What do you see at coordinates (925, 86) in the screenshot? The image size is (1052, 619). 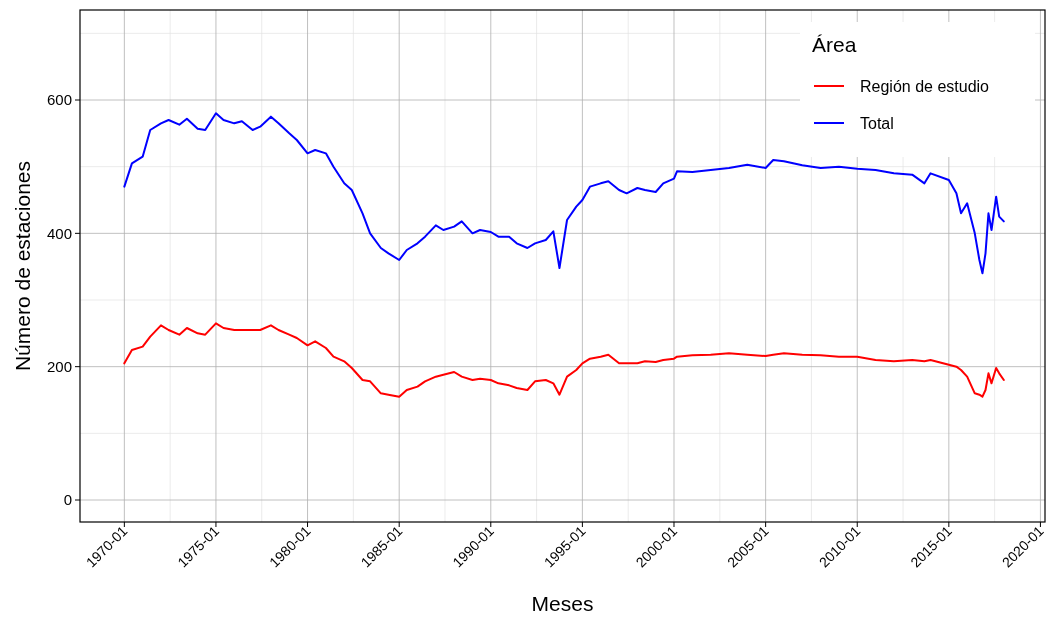 I see `legend-label: Región de estudio` at bounding box center [925, 86].